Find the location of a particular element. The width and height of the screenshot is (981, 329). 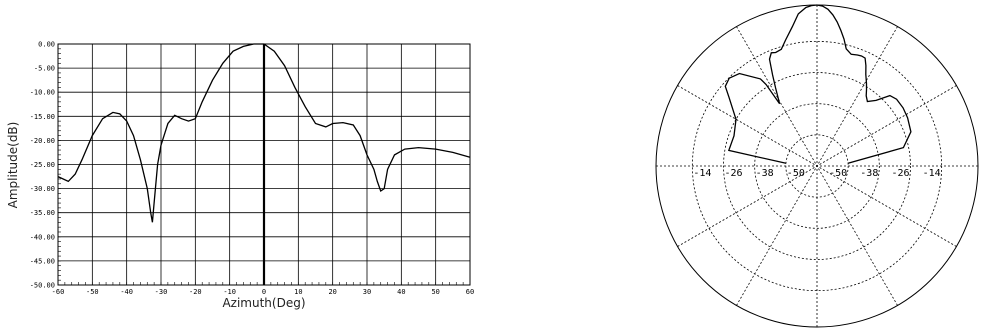

x-tick-label: 30 is located at coordinates (367, 292).